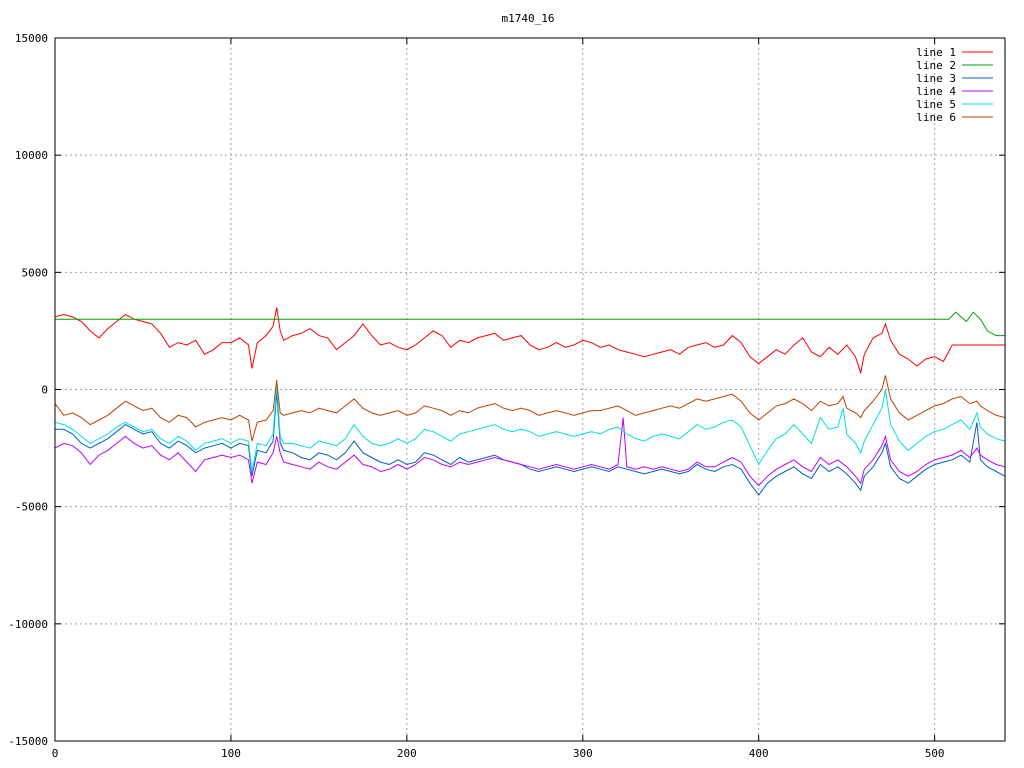 This screenshot has width=1024, height=768. I want to click on x-tick-label: 400, so click(759, 753).